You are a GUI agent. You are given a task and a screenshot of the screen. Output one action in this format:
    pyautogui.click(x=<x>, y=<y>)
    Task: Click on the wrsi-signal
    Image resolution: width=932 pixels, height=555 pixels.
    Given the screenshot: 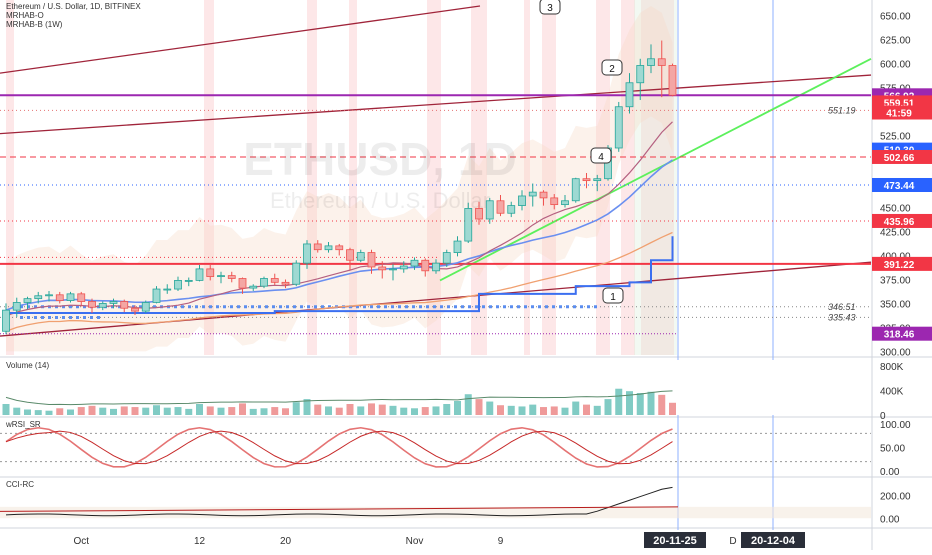 What is the action you would take?
    pyautogui.click(x=339, y=447)
    